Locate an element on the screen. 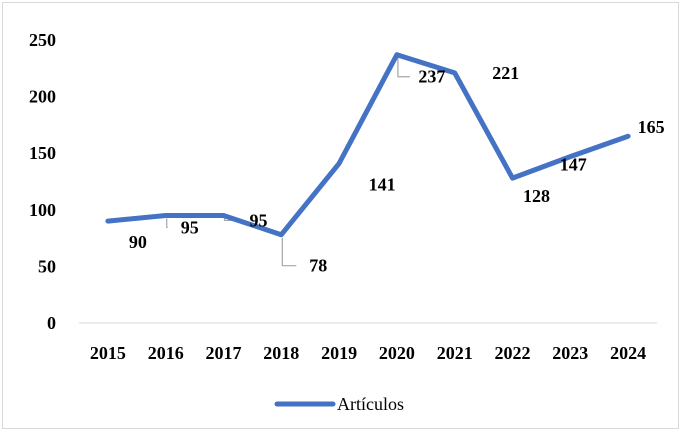 This screenshot has width=683, height=433. y-tick-label: 150 is located at coordinates (42, 153).